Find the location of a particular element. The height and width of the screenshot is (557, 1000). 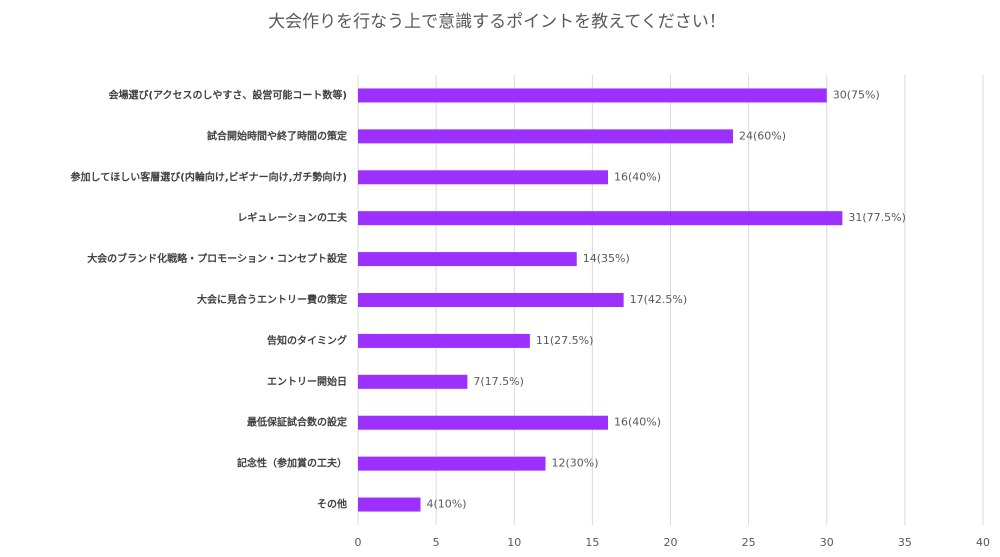

x-tick-label: 15 is located at coordinates (592, 542).